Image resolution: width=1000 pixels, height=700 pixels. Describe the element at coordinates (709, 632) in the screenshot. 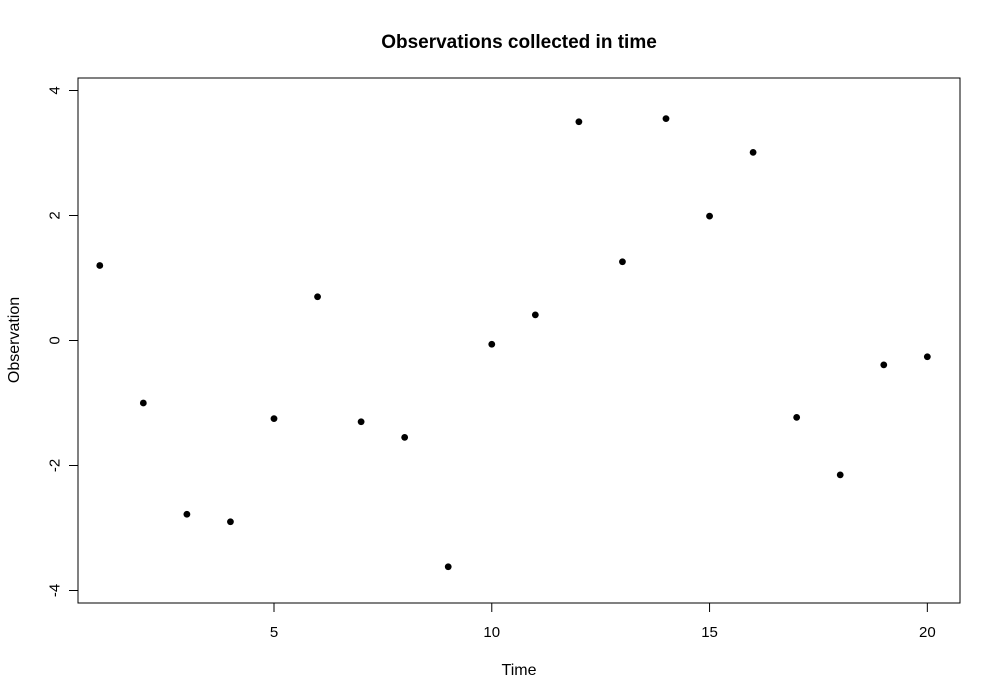

I see `x-tick-label: 15` at that location.